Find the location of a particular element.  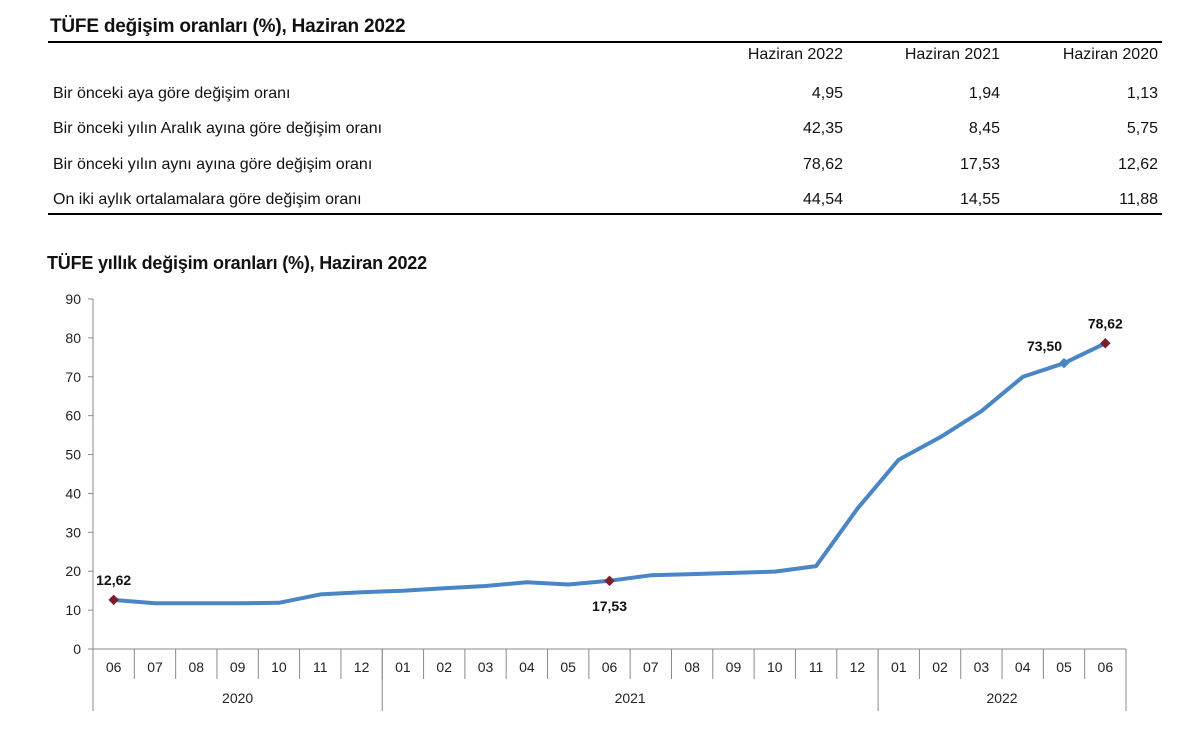

y-tick-label: 90 is located at coordinates (73, 299).